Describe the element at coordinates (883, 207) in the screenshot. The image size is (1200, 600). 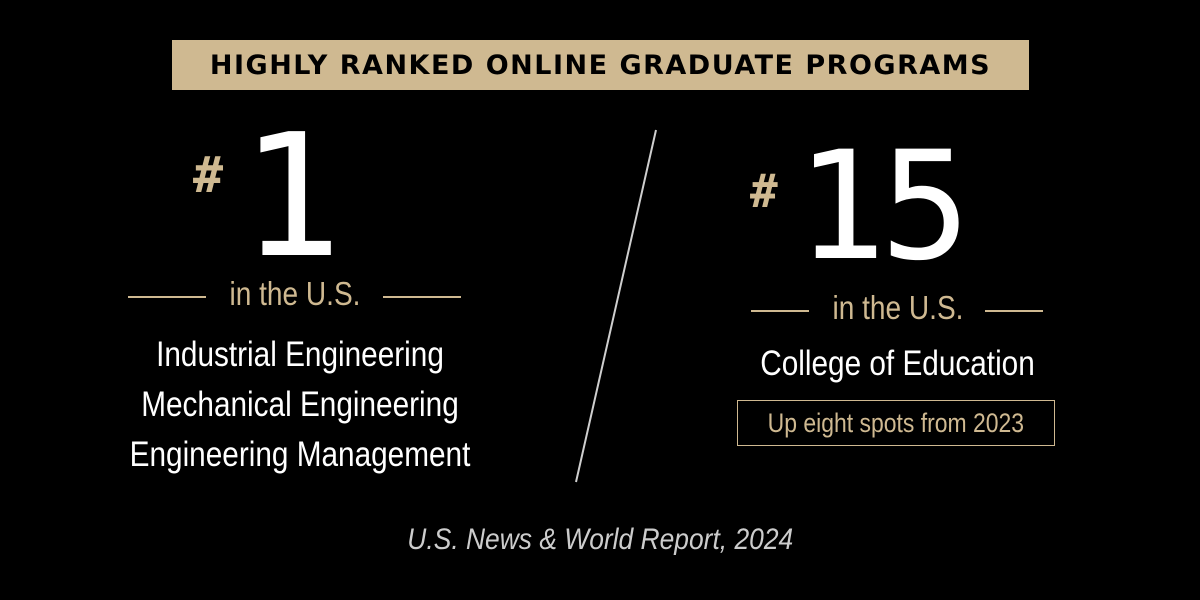
I see `right-rank-number: 15` at that location.